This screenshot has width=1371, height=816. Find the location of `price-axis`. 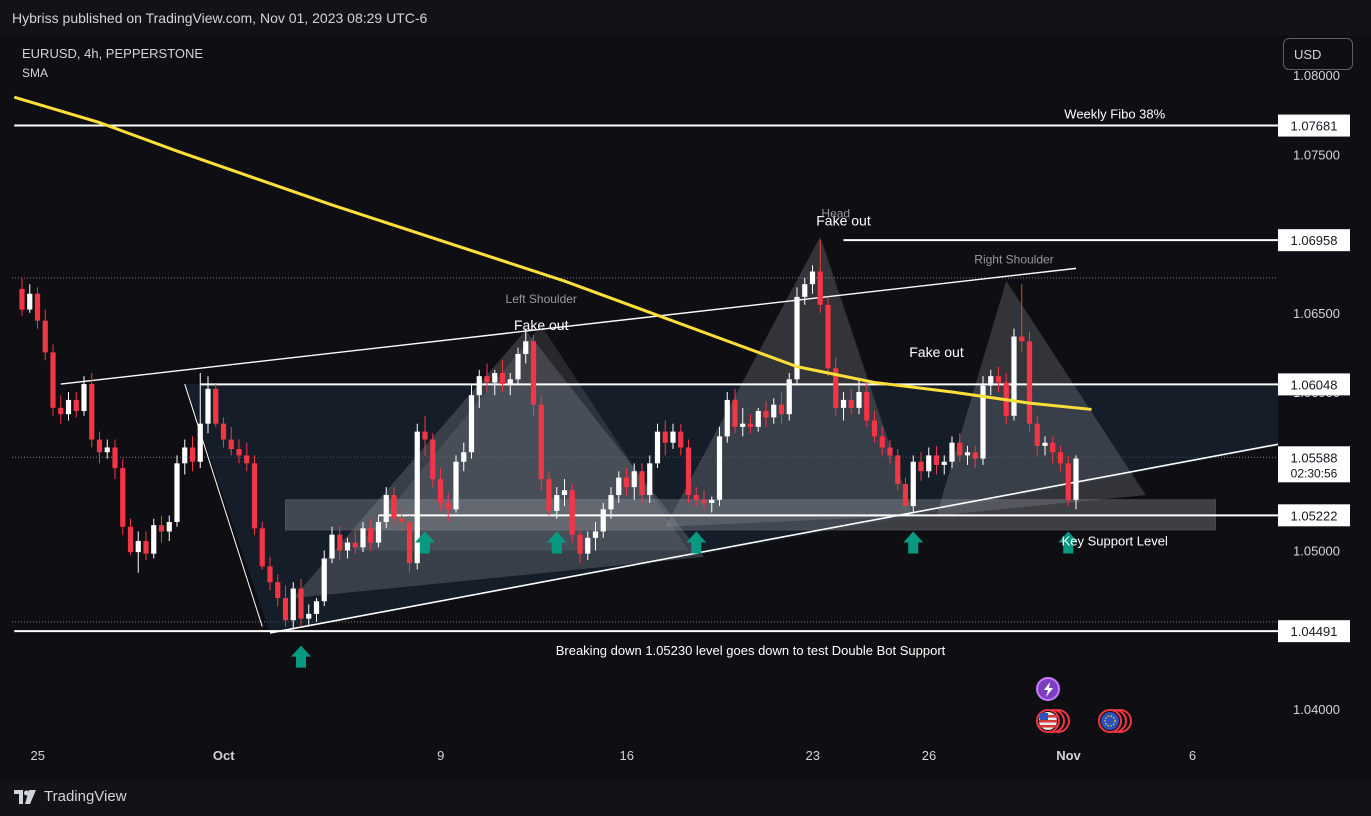

price-axis is located at coordinates (1324, 408).